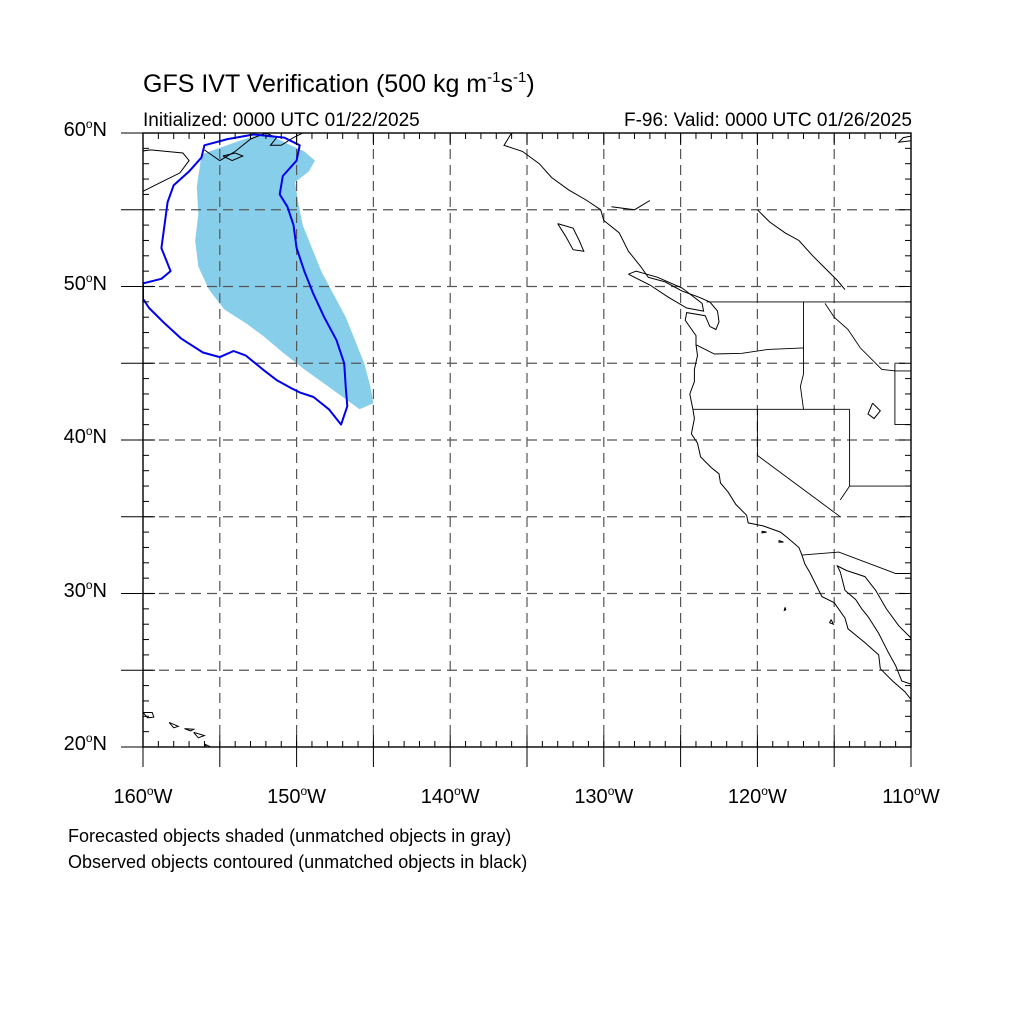 The width and height of the screenshot is (1024, 1024). I want to click on longitude-label: 160oW, so click(143, 796).